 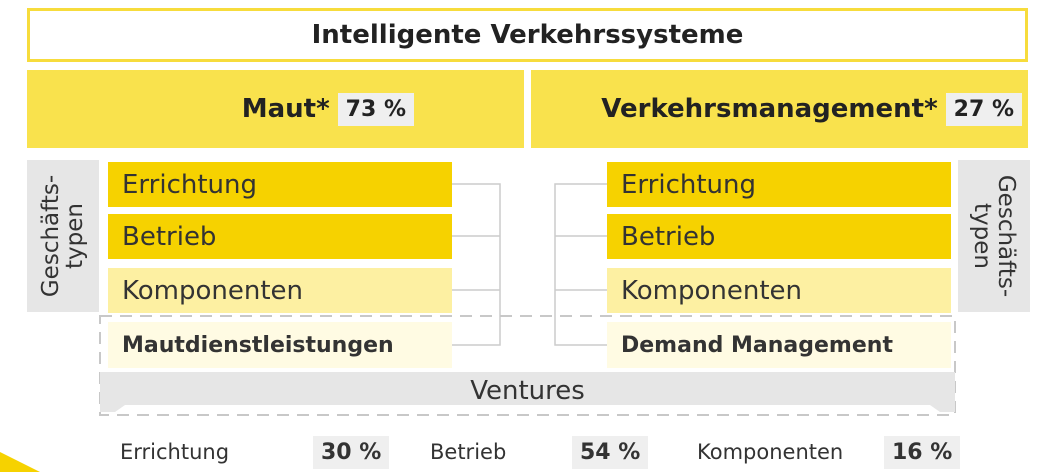 I want to click on segment-share: 73 %, so click(x=375, y=109).